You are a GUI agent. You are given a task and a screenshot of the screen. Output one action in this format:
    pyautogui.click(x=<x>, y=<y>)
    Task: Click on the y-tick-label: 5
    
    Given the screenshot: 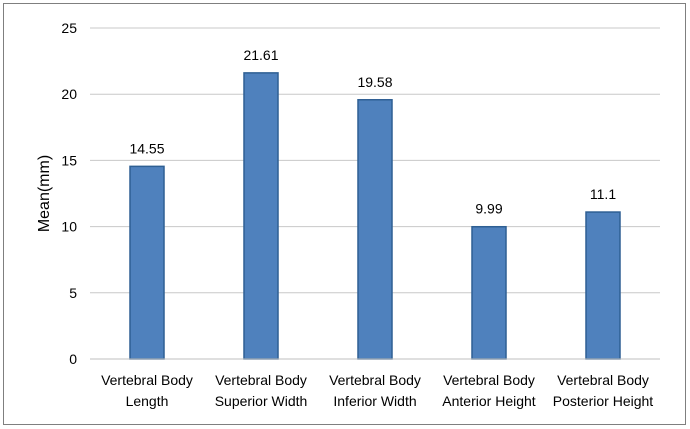 What is the action you would take?
    pyautogui.click(x=73, y=293)
    